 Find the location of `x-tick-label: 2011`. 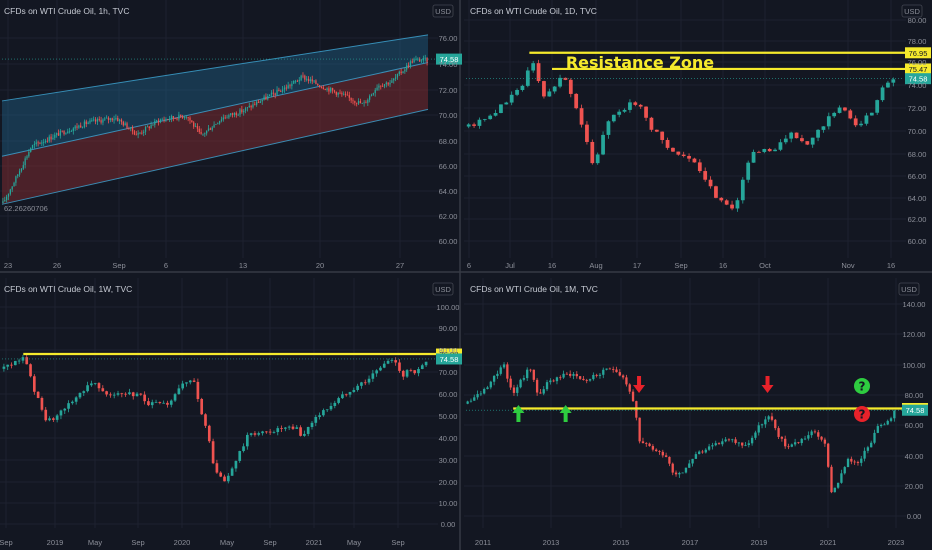

x-tick-label: 2011 is located at coordinates (483, 542).